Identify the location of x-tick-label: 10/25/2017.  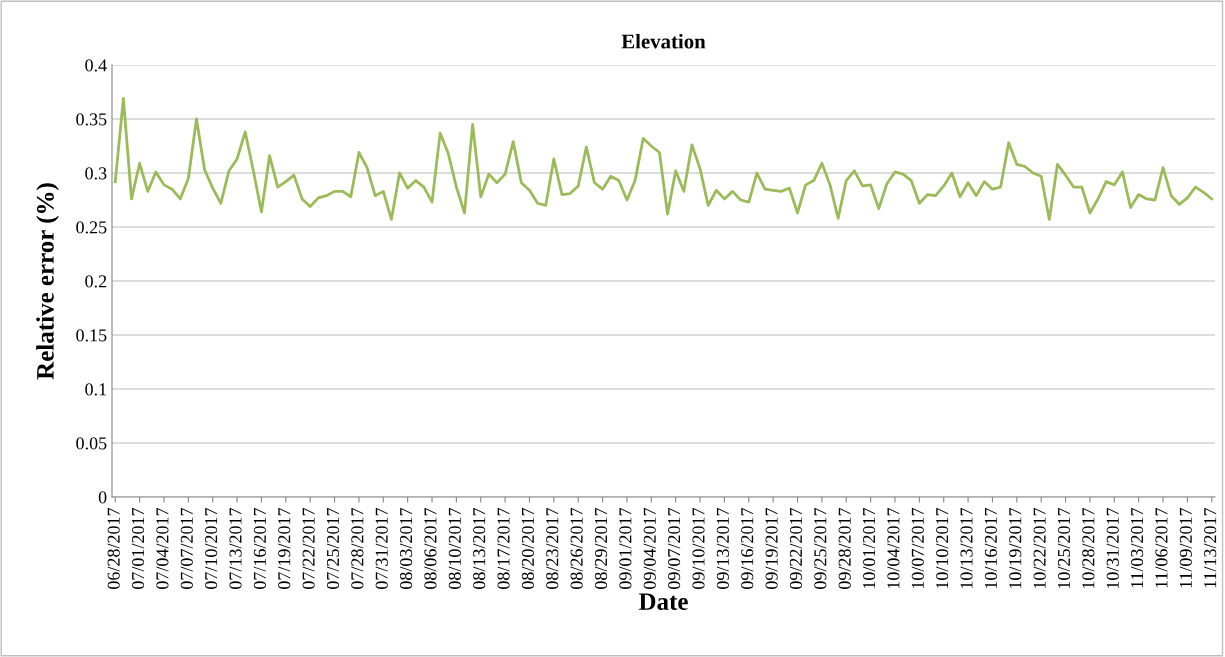
(1064, 548).